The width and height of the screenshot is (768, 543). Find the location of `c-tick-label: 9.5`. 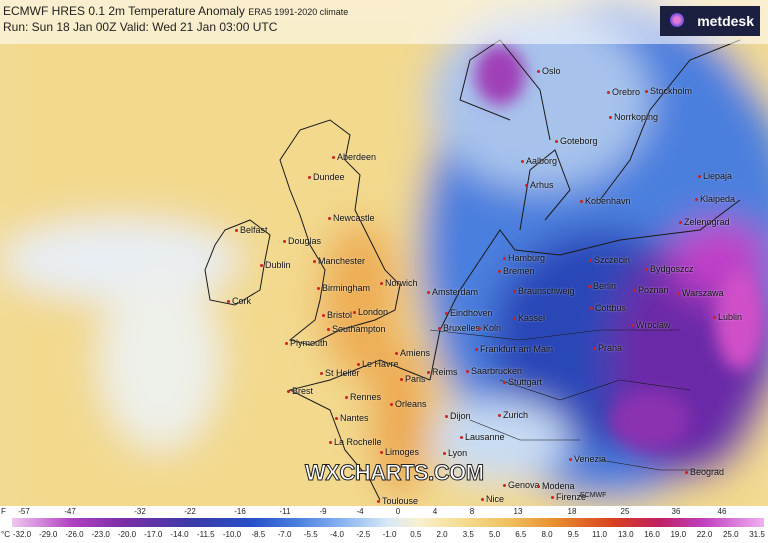

c-tick-label: 9.5 is located at coordinates (573, 534).